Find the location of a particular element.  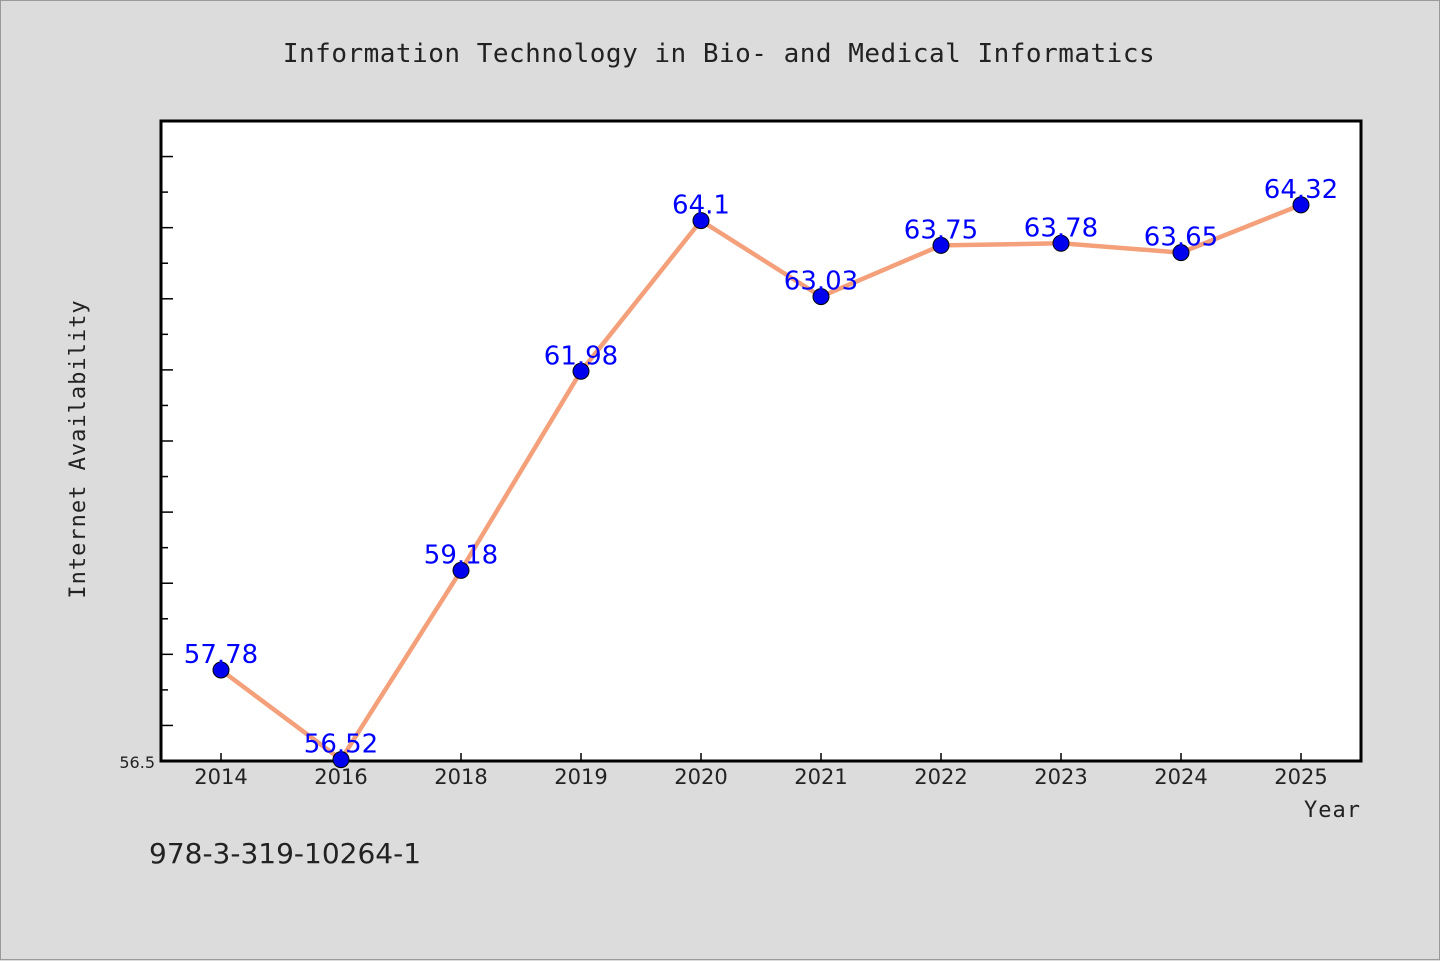

data-label-2024: 63.65 is located at coordinates (1181, 238).